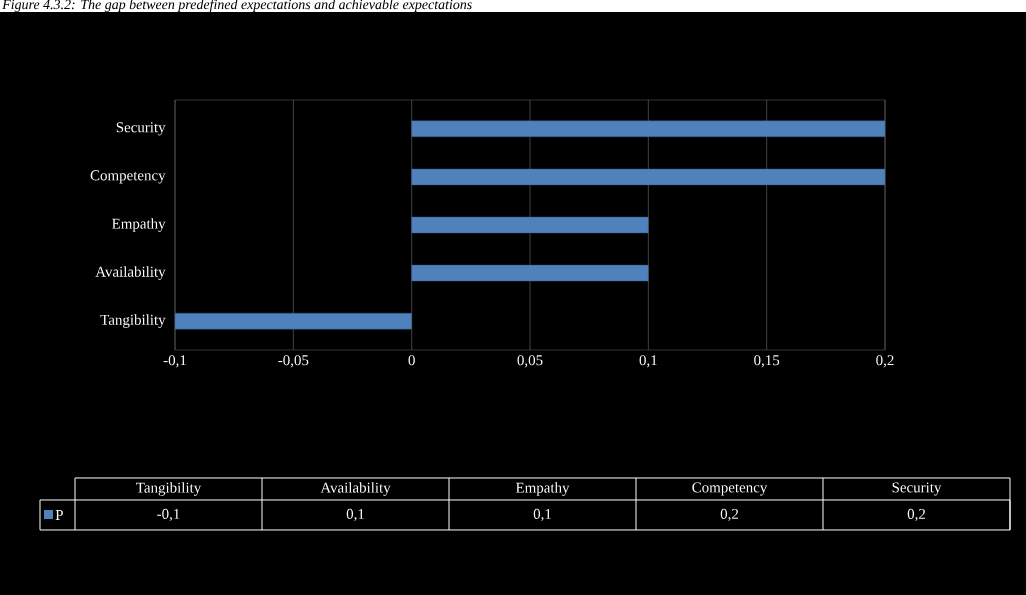 The image size is (1026, 595). What do you see at coordinates (293, 361) in the screenshot?
I see `x-tick-label: -0,05` at bounding box center [293, 361].